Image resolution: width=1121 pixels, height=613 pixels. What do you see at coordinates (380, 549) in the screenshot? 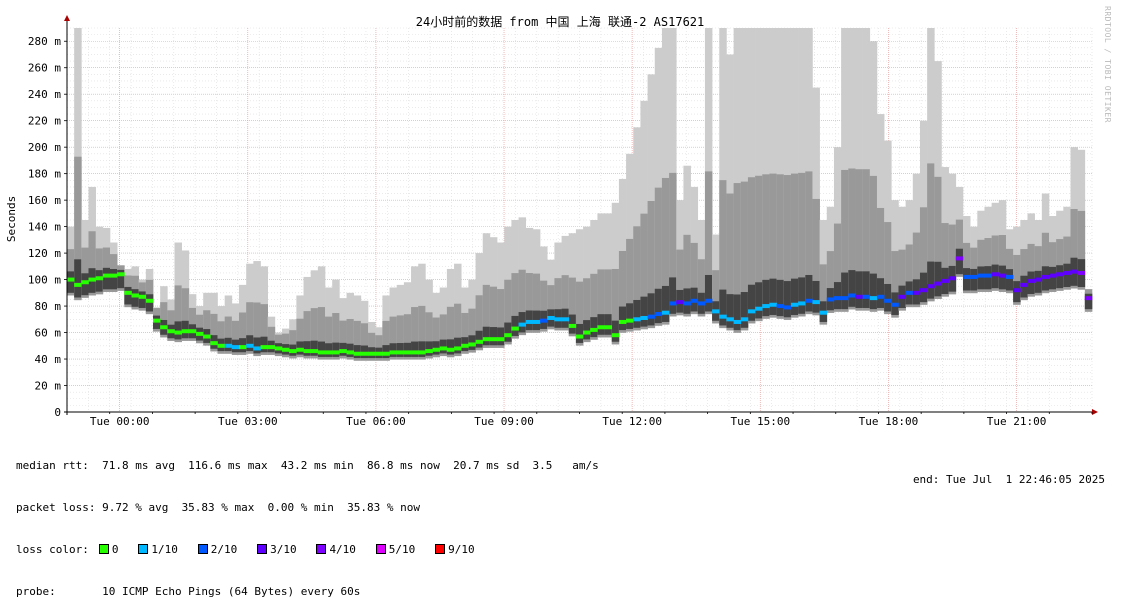
I see `loss-color-swatch` at bounding box center [380, 549].